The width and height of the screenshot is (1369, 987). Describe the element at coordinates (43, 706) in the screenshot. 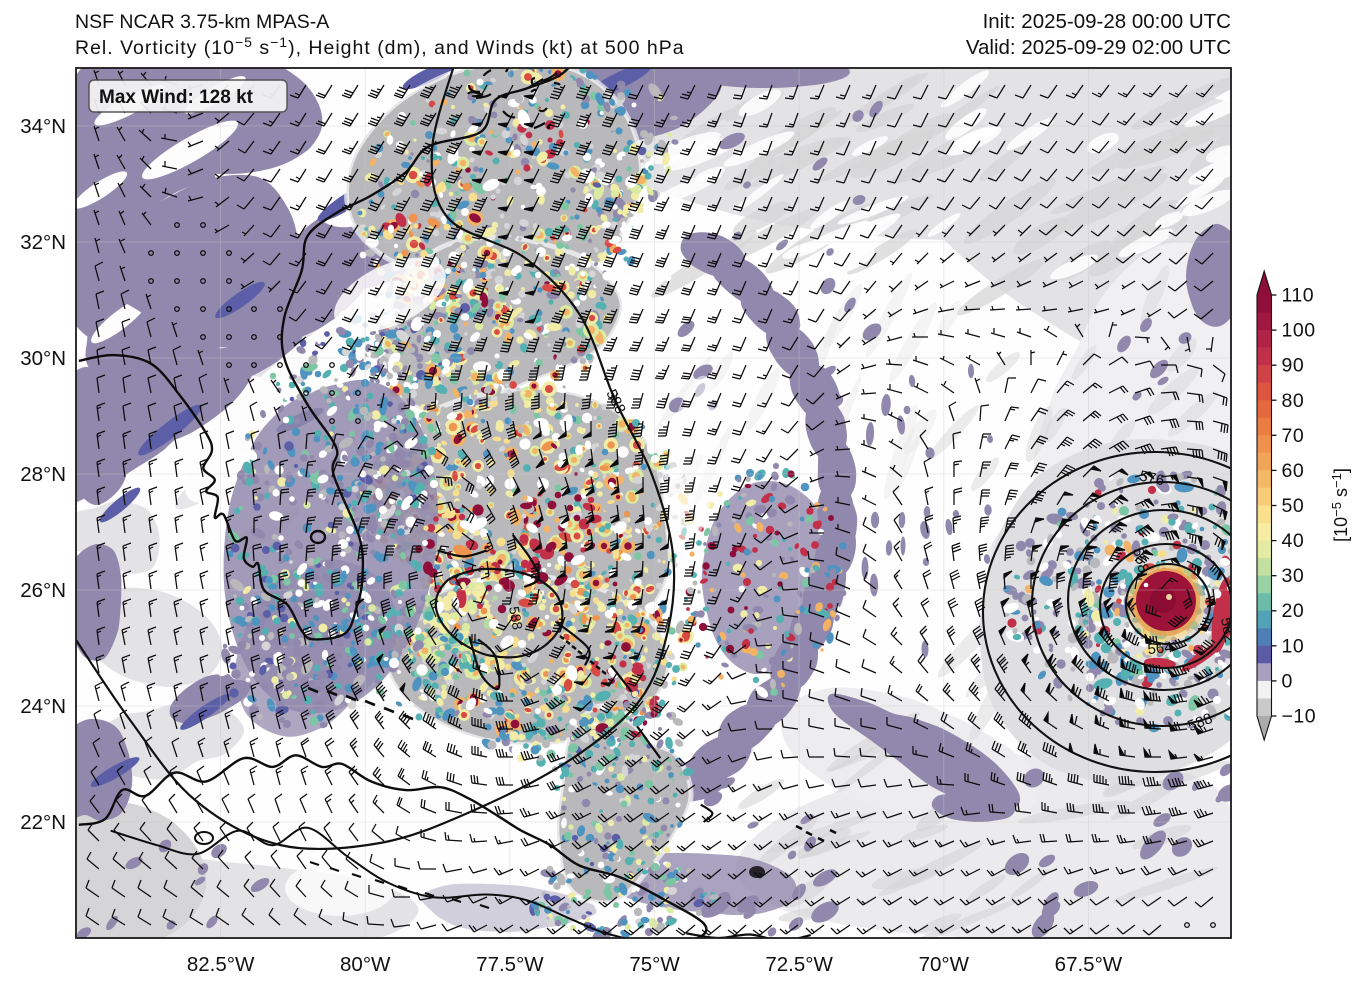

I see `svg-text: 24°N` at that location.